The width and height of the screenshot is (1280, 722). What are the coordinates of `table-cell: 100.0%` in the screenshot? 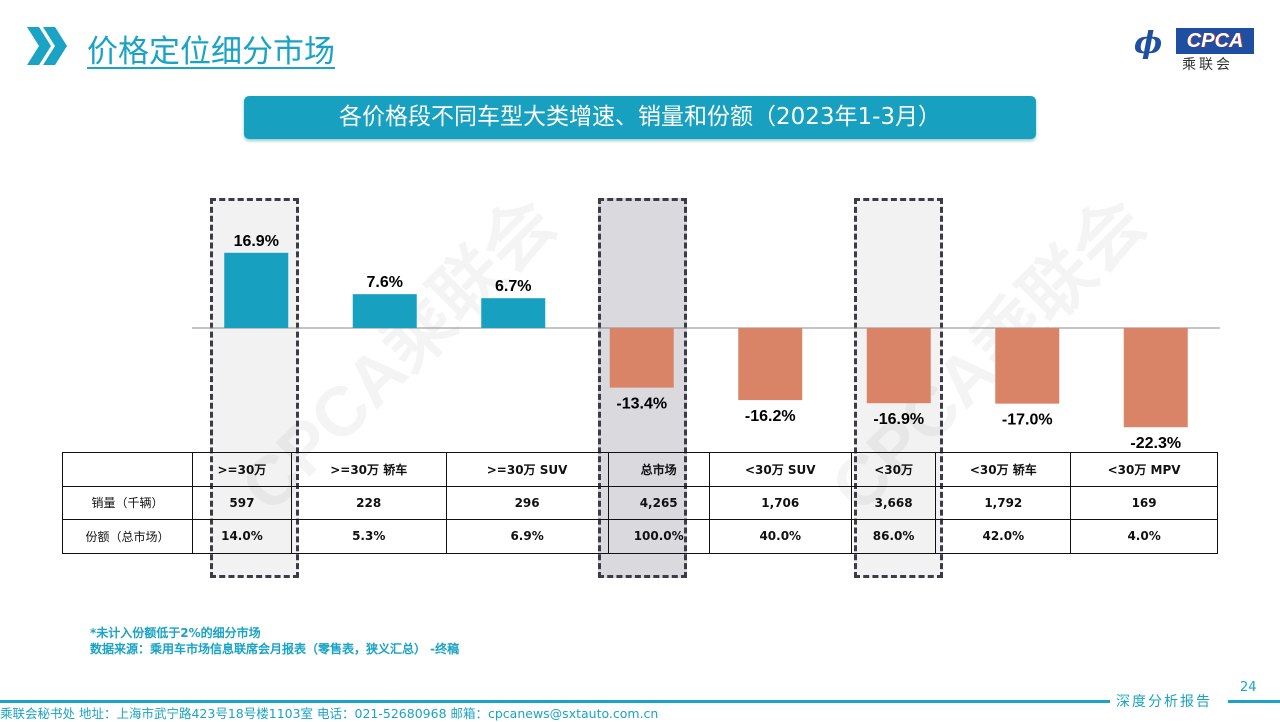 It's located at (658, 536).